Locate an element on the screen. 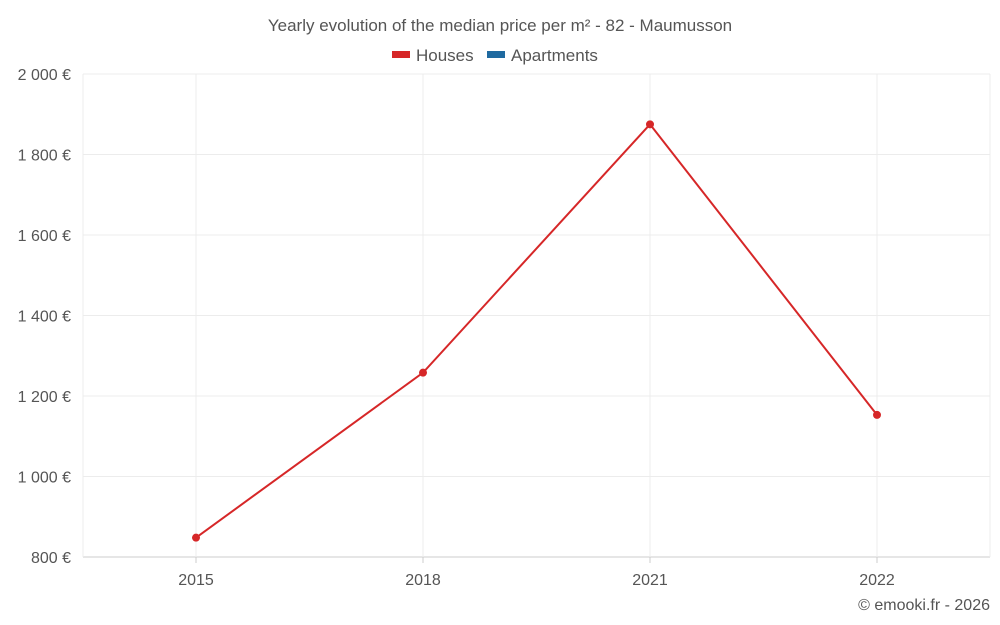 The height and width of the screenshot is (625, 1000). houses-point-2022 is located at coordinates (877, 414).